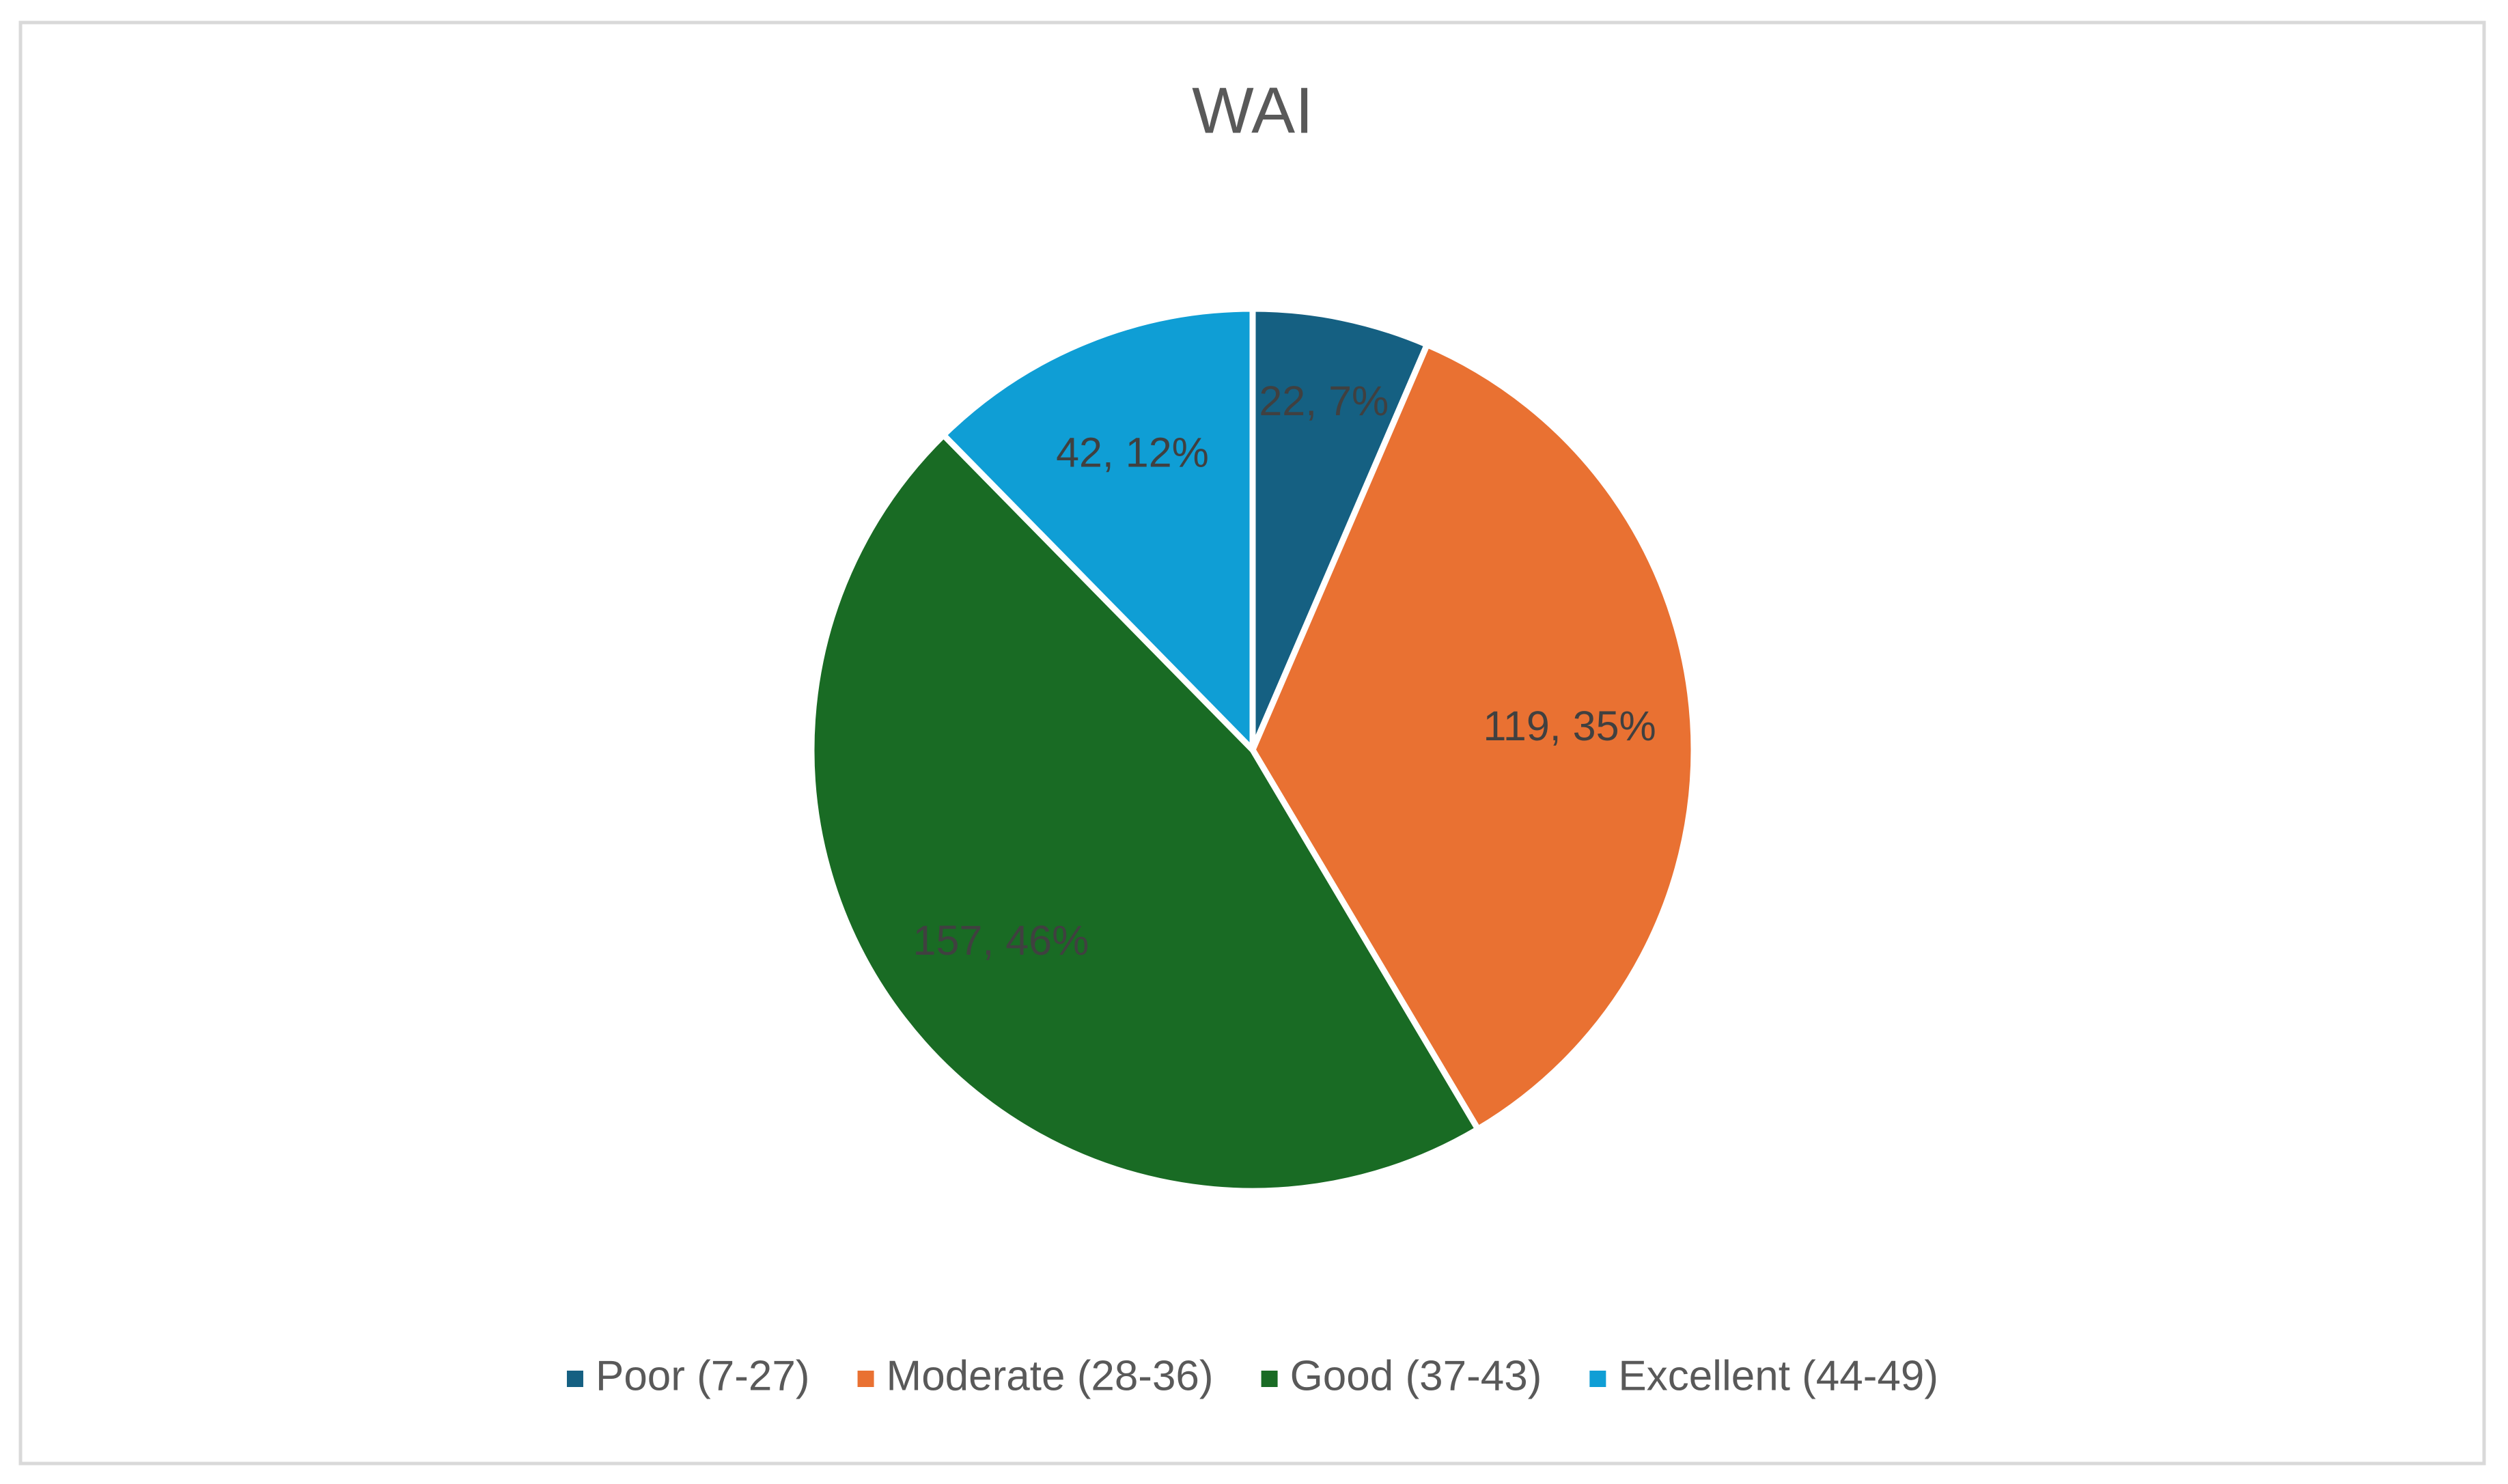  I want to click on data-labels: 22, 7% 119, 35% 157, 46% 42, 12%, so click(1285, 671).